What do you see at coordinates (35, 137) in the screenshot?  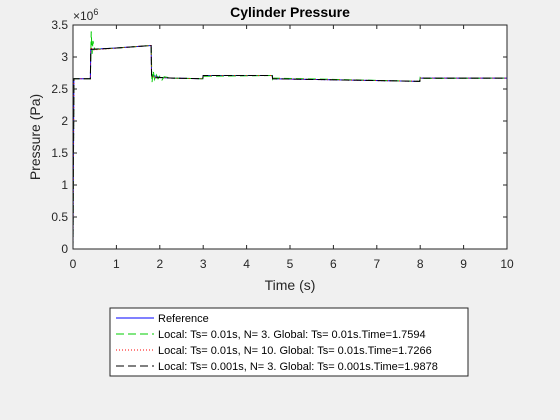 I see `y-axis-label: Pressure (Pa)` at bounding box center [35, 137].